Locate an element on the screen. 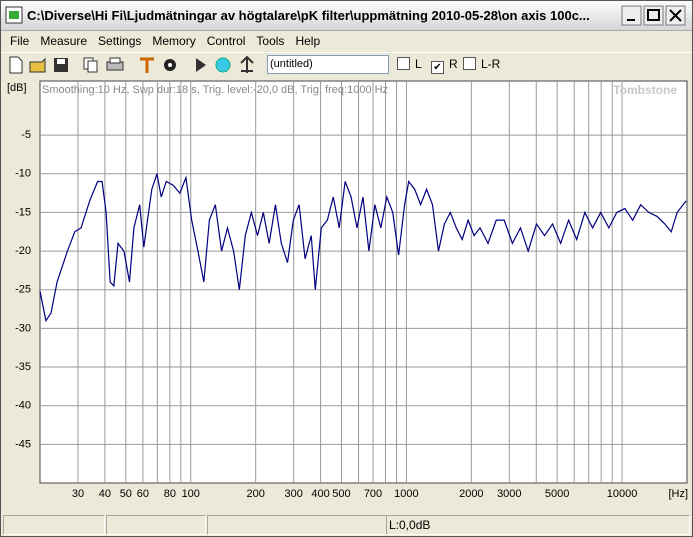 The height and width of the screenshot is (537, 693). checkbox: L-R is located at coordinates (481, 64).